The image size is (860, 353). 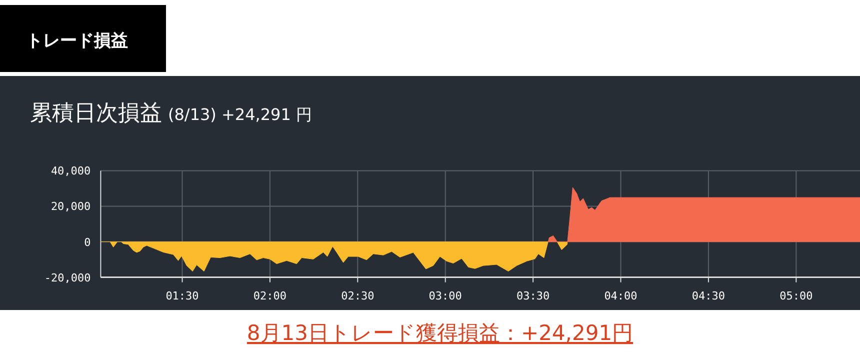 What do you see at coordinates (270, 295) in the screenshot?
I see `x-tick-label: 02:00` at bounding box center [270, 295].